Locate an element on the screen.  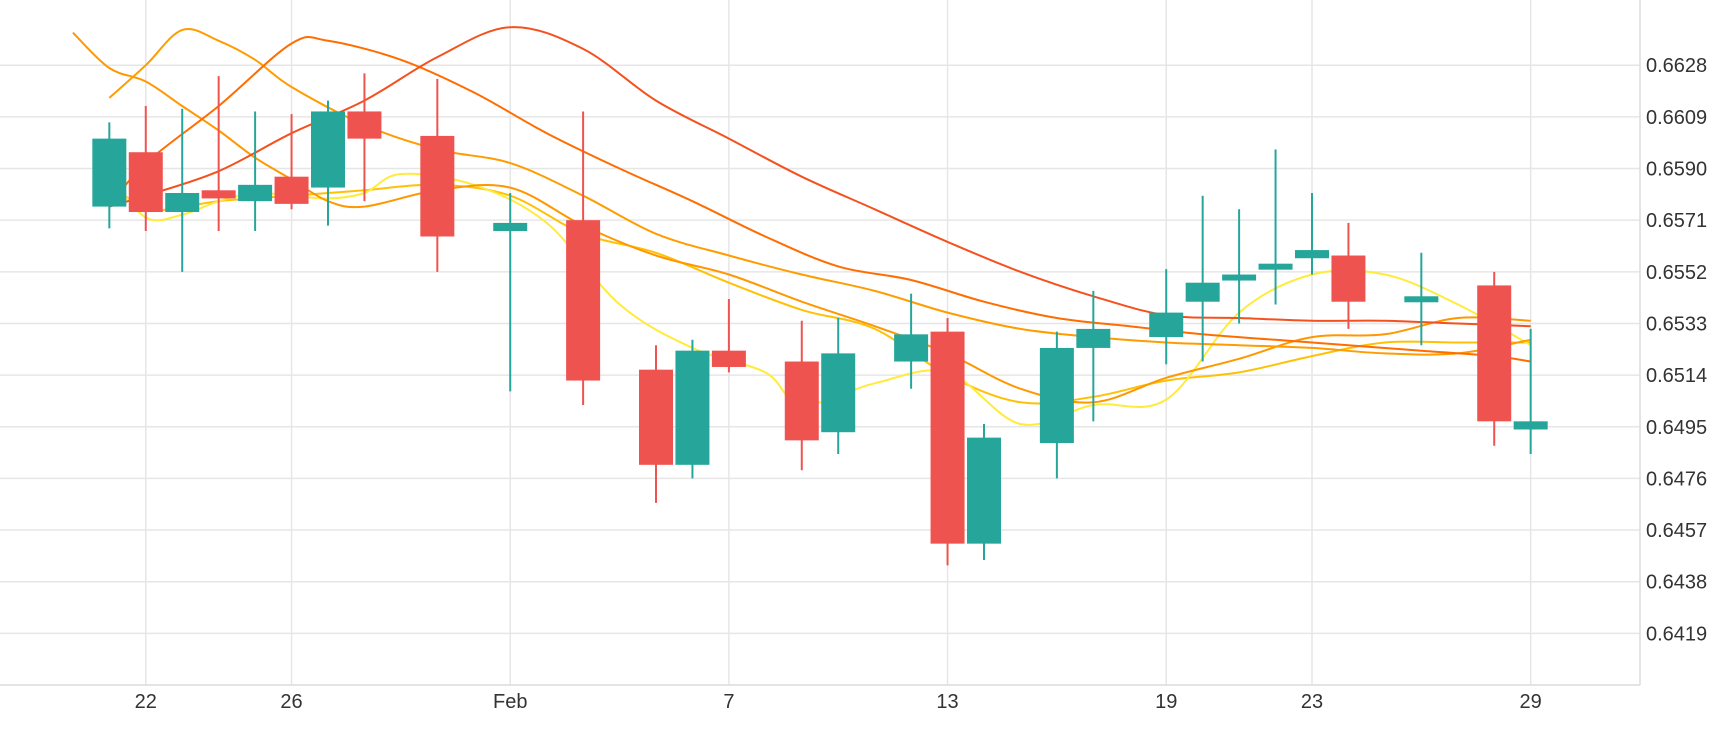
y-tick-label: 0.6419 is located at coordinates (1676, 634).